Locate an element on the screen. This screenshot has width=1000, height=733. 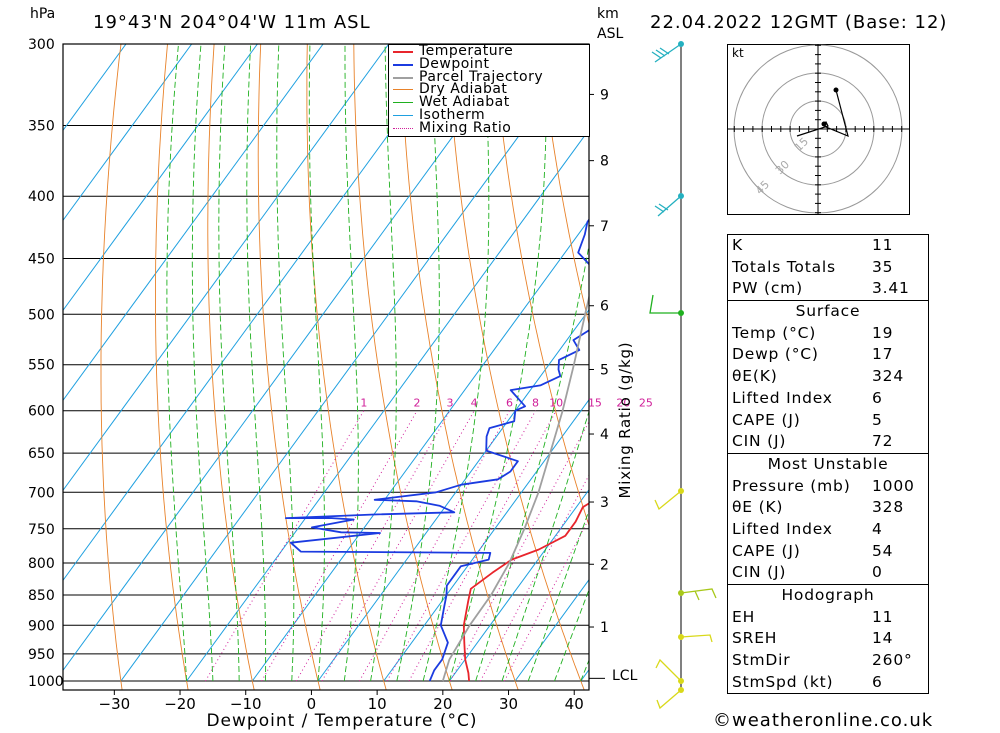
legend-item-parcel: Parcel Trajectory is located at coordinates (489, 76).